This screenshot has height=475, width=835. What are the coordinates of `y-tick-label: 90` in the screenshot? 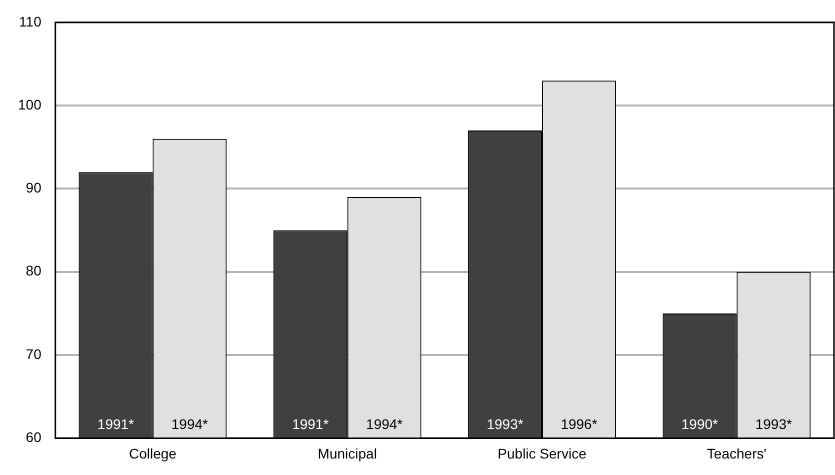 It's located at (34, 188).